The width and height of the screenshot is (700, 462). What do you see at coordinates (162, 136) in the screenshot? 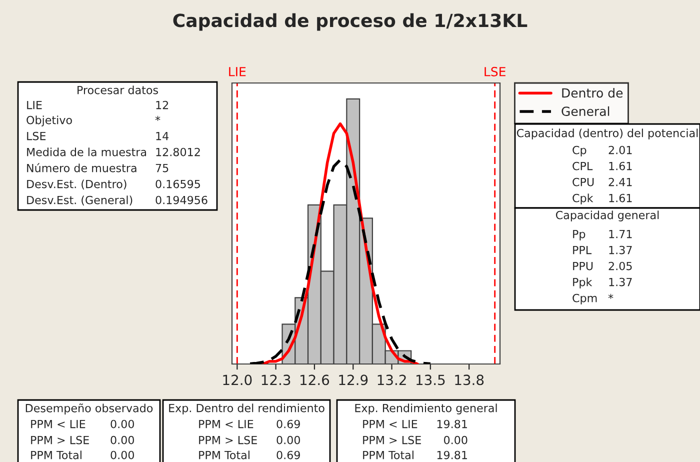
I see `text: 14` at bounding box center [162, 136].